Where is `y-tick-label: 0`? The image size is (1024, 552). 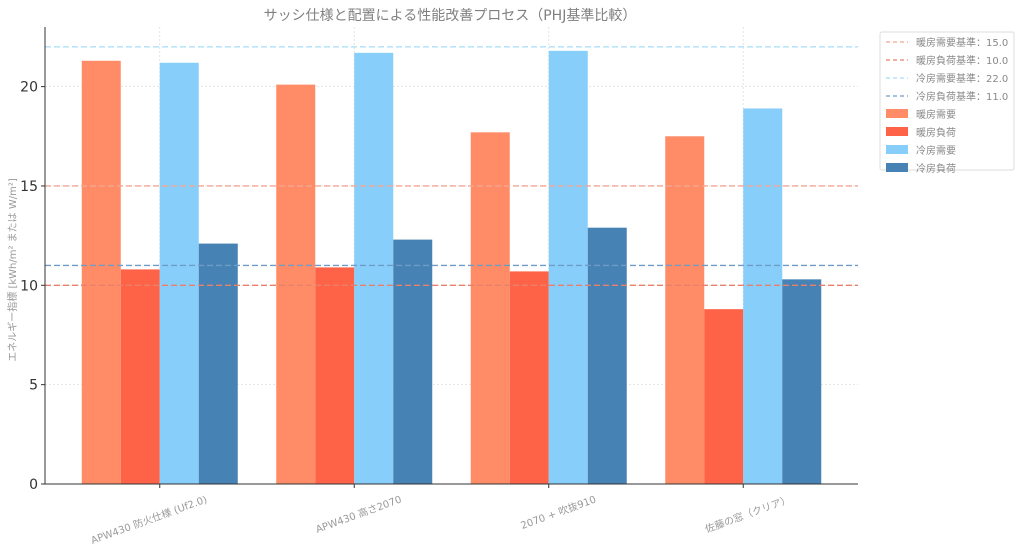
y-tick-label: 0 is located at coordinates (33, 485).